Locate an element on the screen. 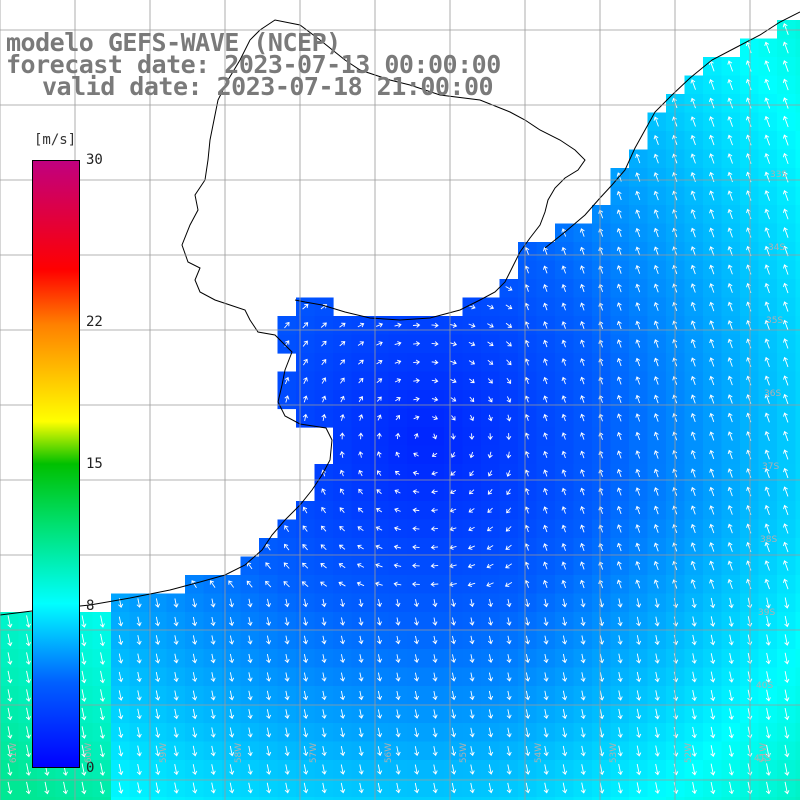 This screenshot has height=800, width=800. colorbar is located at coordinates (56, 464).